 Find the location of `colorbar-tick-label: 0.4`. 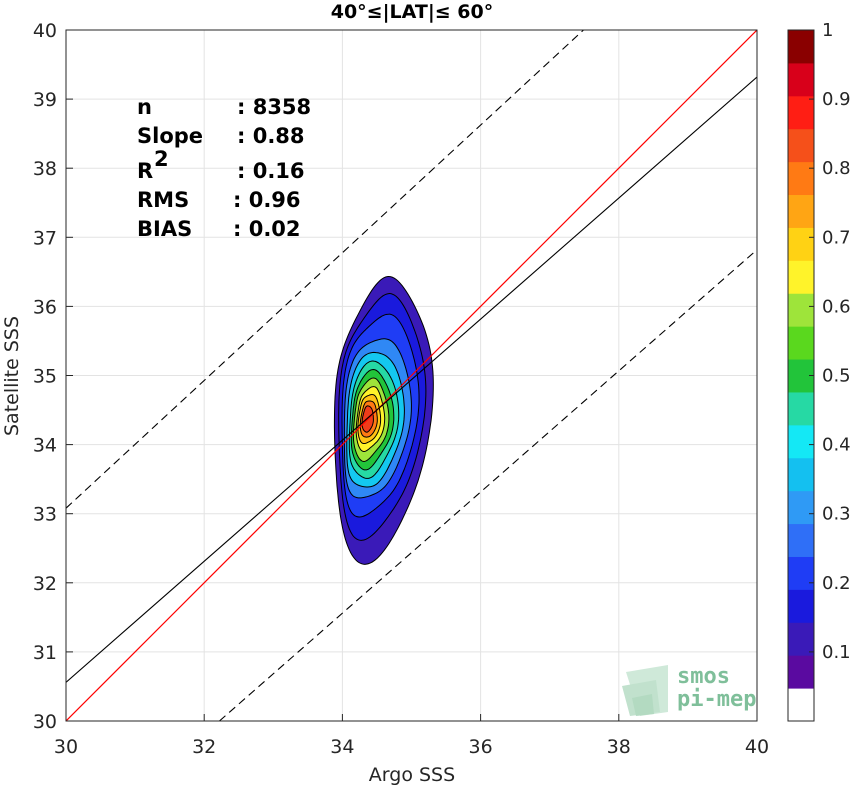

colorbar-tick-label: 0.4 is located at coordinates (836, 445).